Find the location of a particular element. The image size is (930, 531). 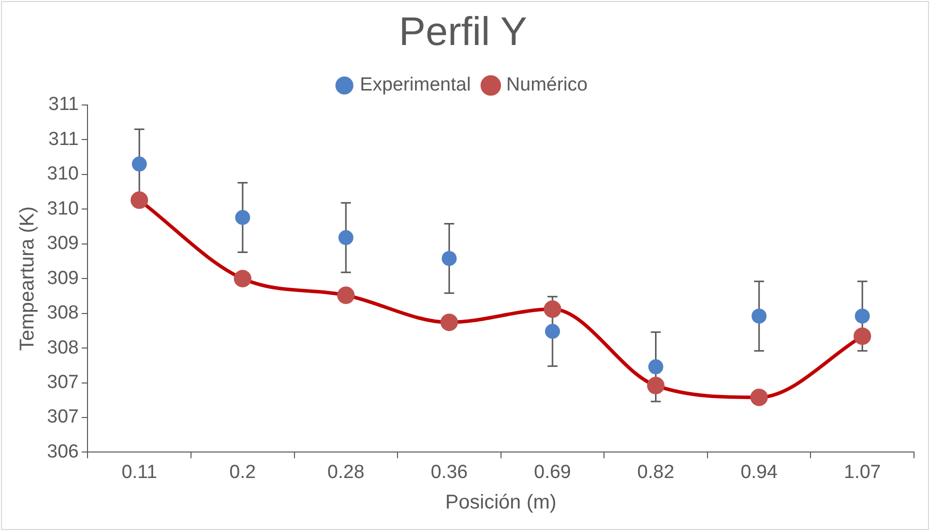

x-tick-label: 0.69 is located at coordinates (552, 472).